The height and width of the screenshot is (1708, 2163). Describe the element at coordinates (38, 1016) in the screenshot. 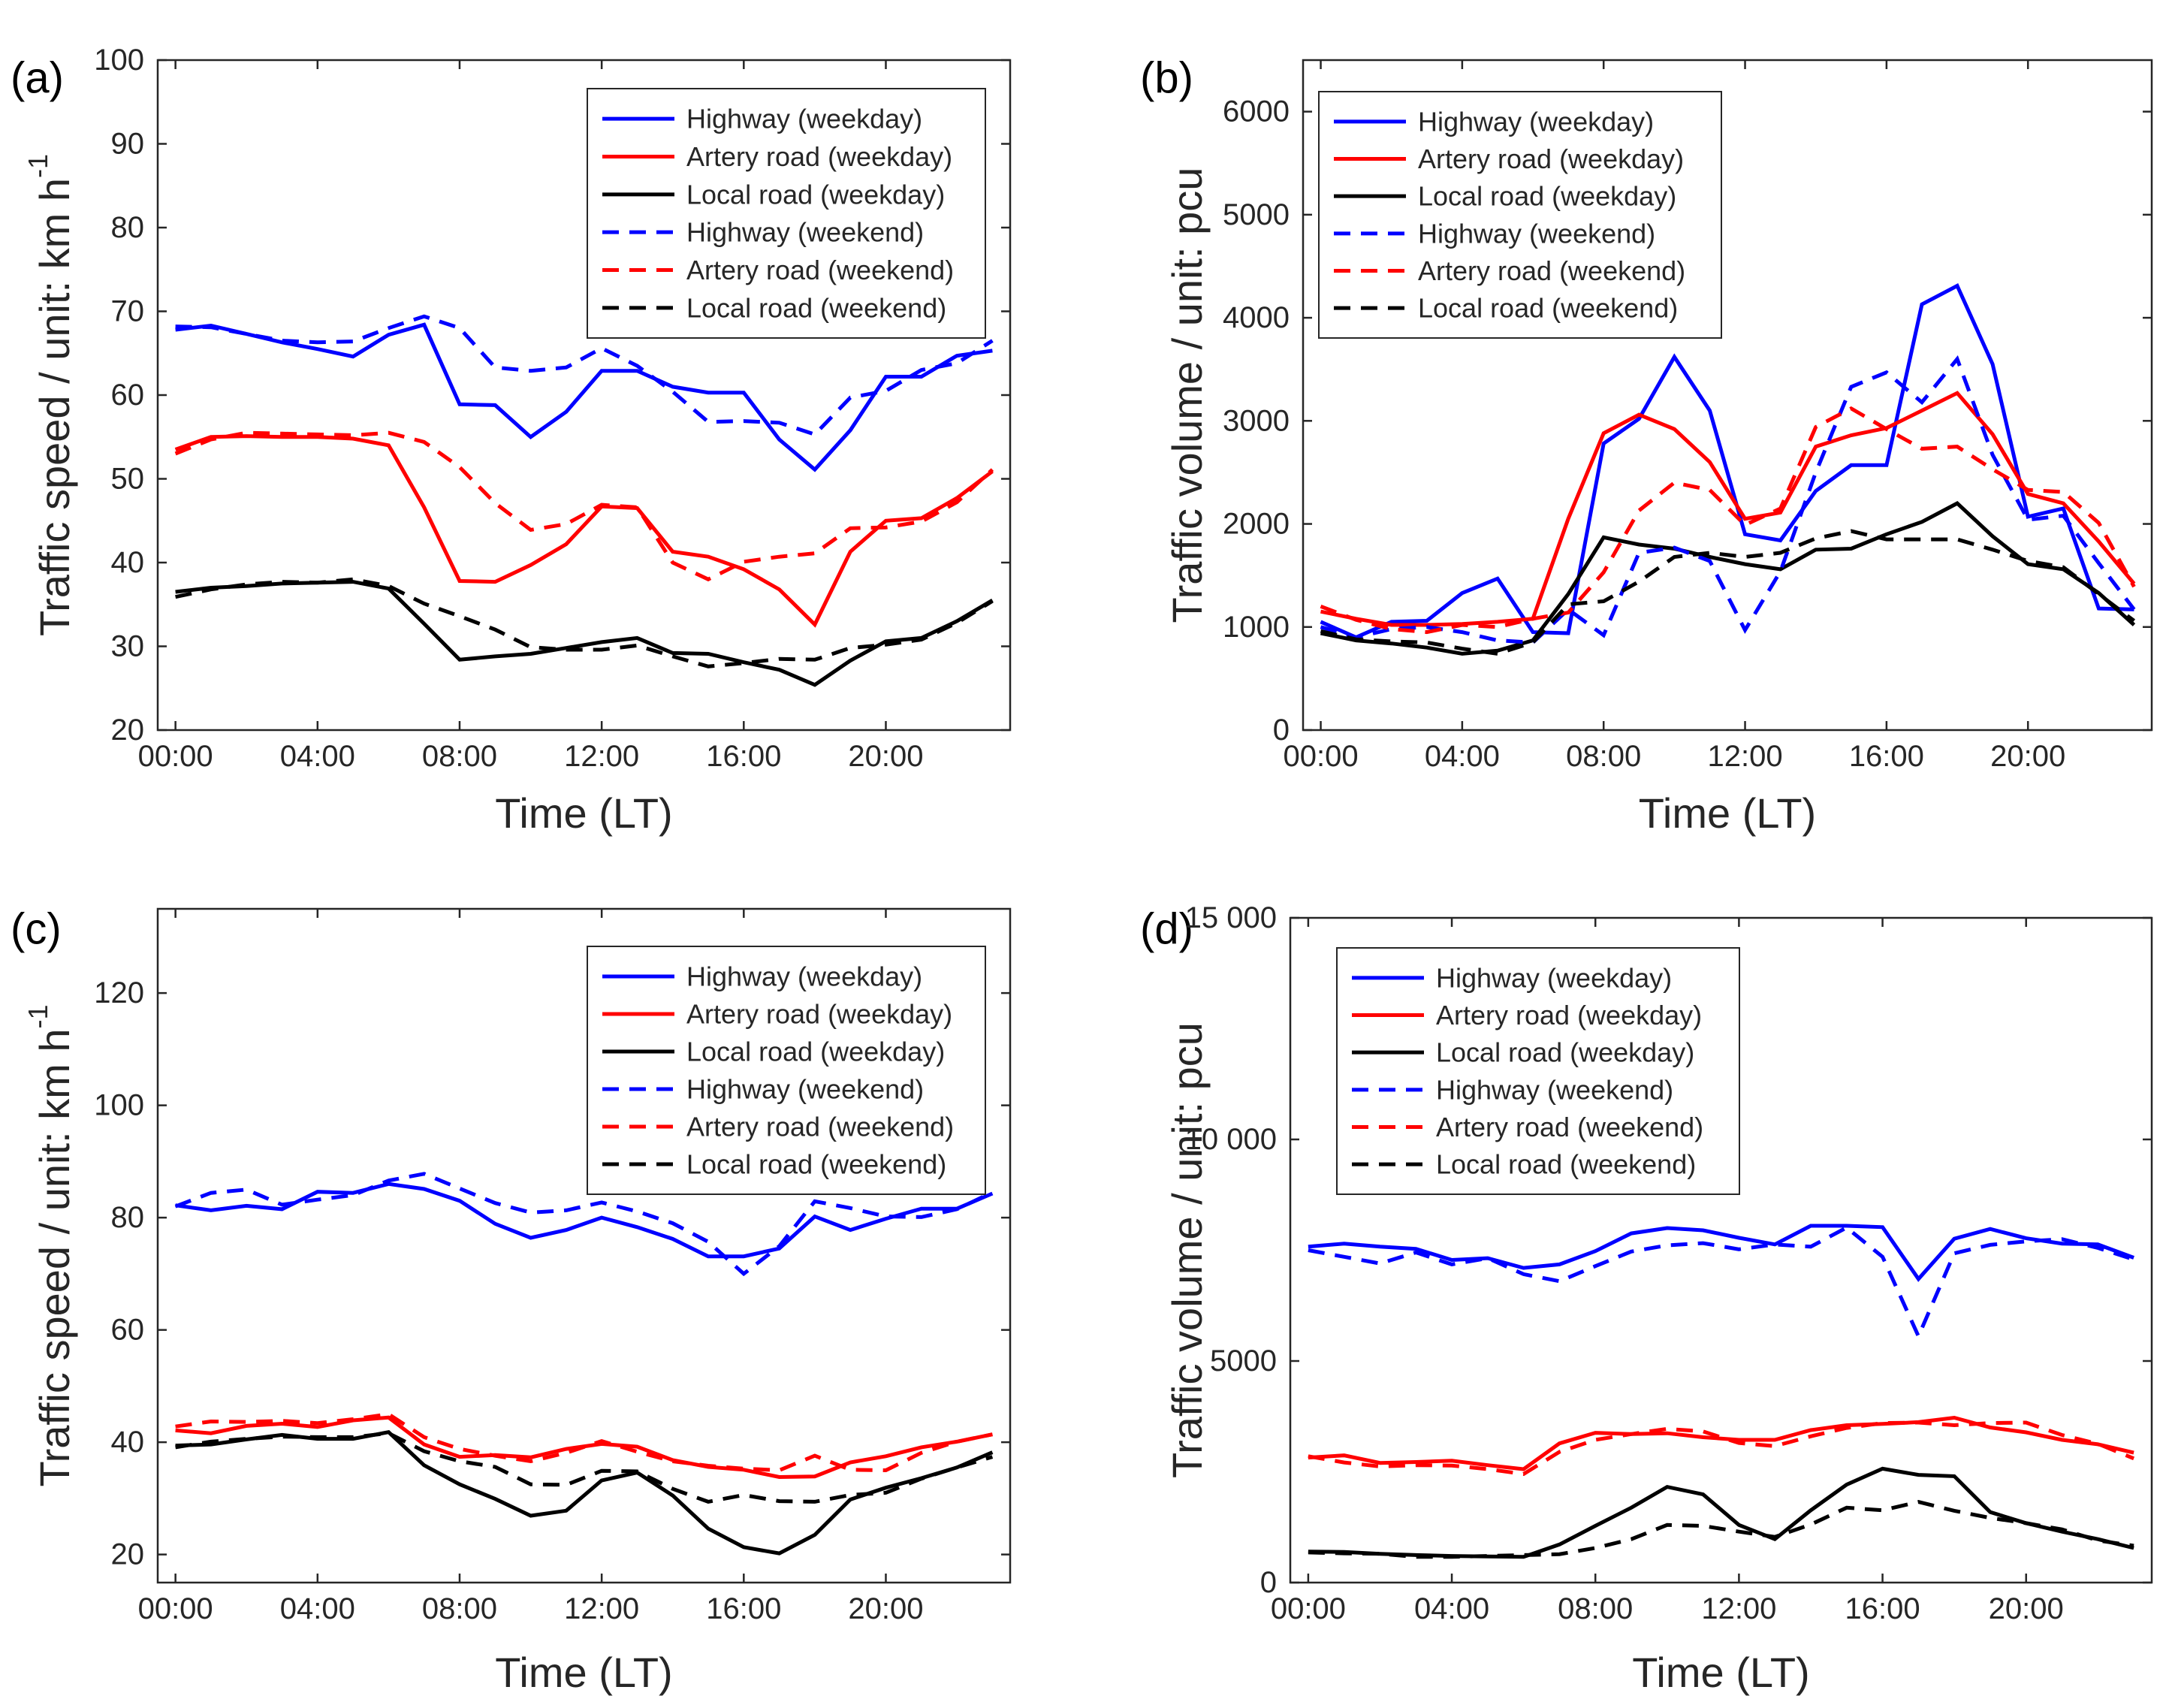

I see `y-axis-title-superscript: -1` at that location.